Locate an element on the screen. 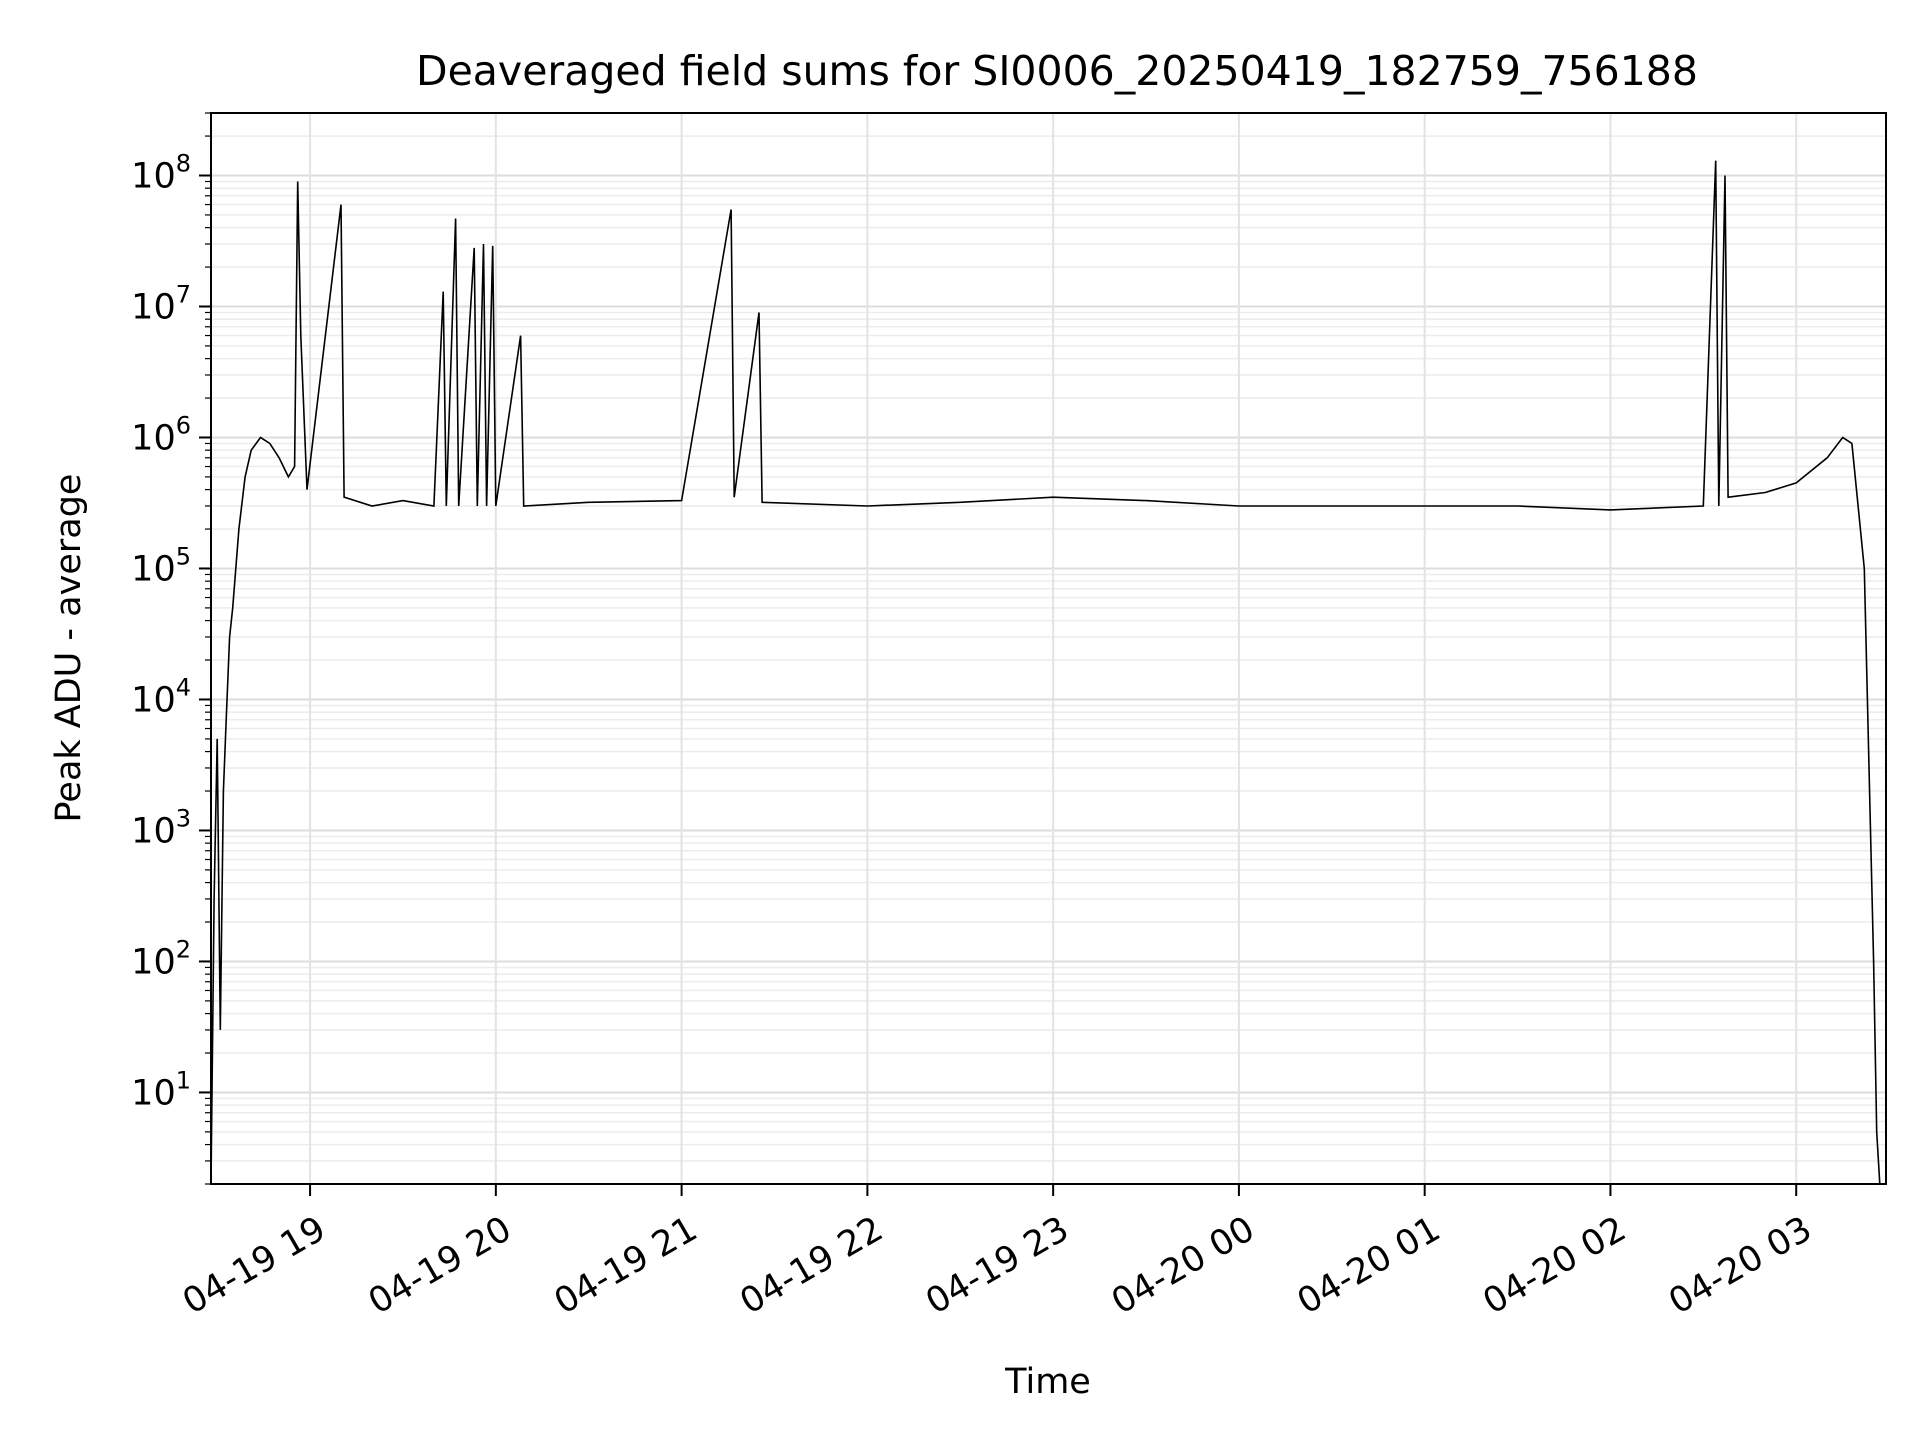  y-tick-label: 10² is located at coordinates (161, 958).